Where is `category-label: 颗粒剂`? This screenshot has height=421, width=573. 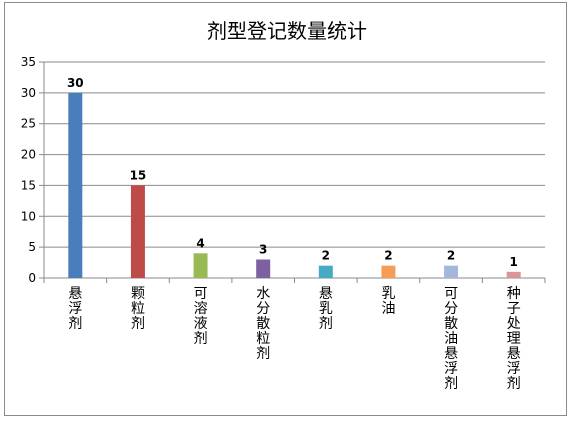
category-label: 颗粒剂 is located at coordinates (138, 309).